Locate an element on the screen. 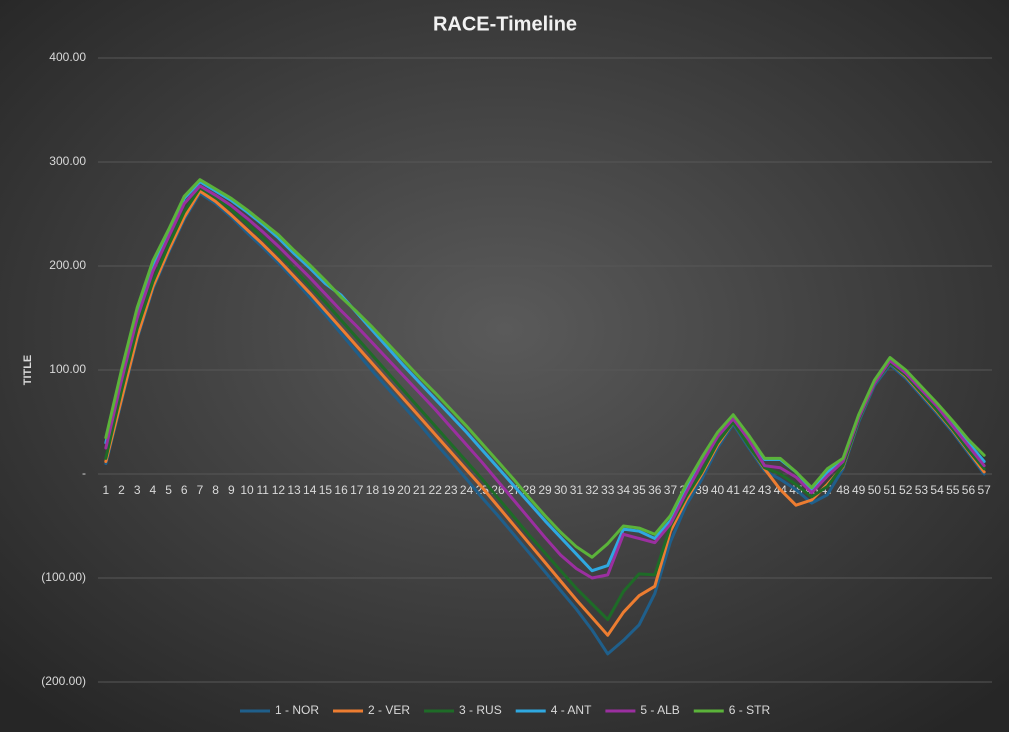  x-tick-label: 6 is located at coordinates (184, 490).